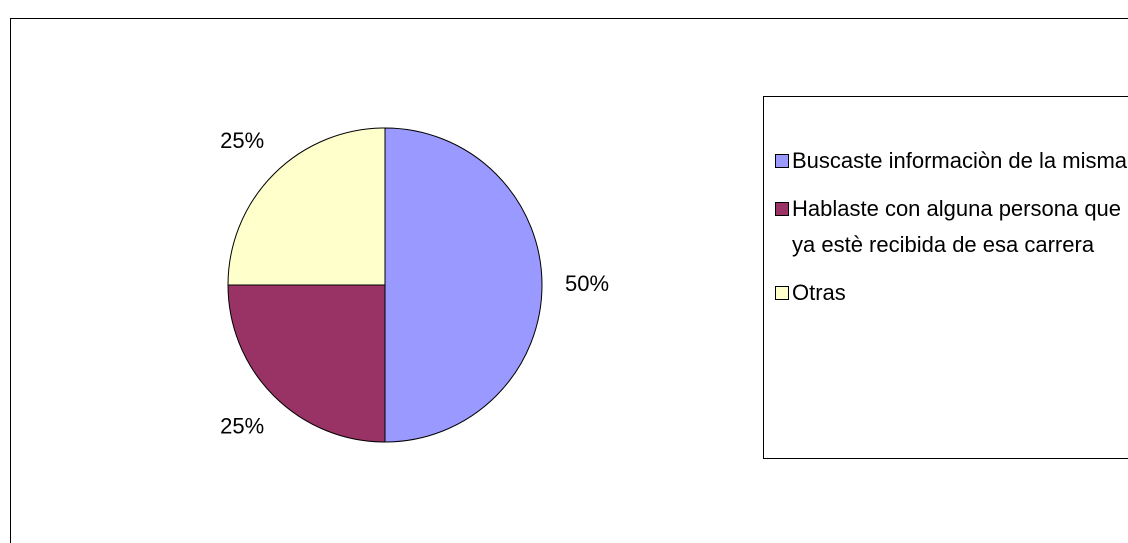  I want to click on data-label: 50%, so click(587, 283).